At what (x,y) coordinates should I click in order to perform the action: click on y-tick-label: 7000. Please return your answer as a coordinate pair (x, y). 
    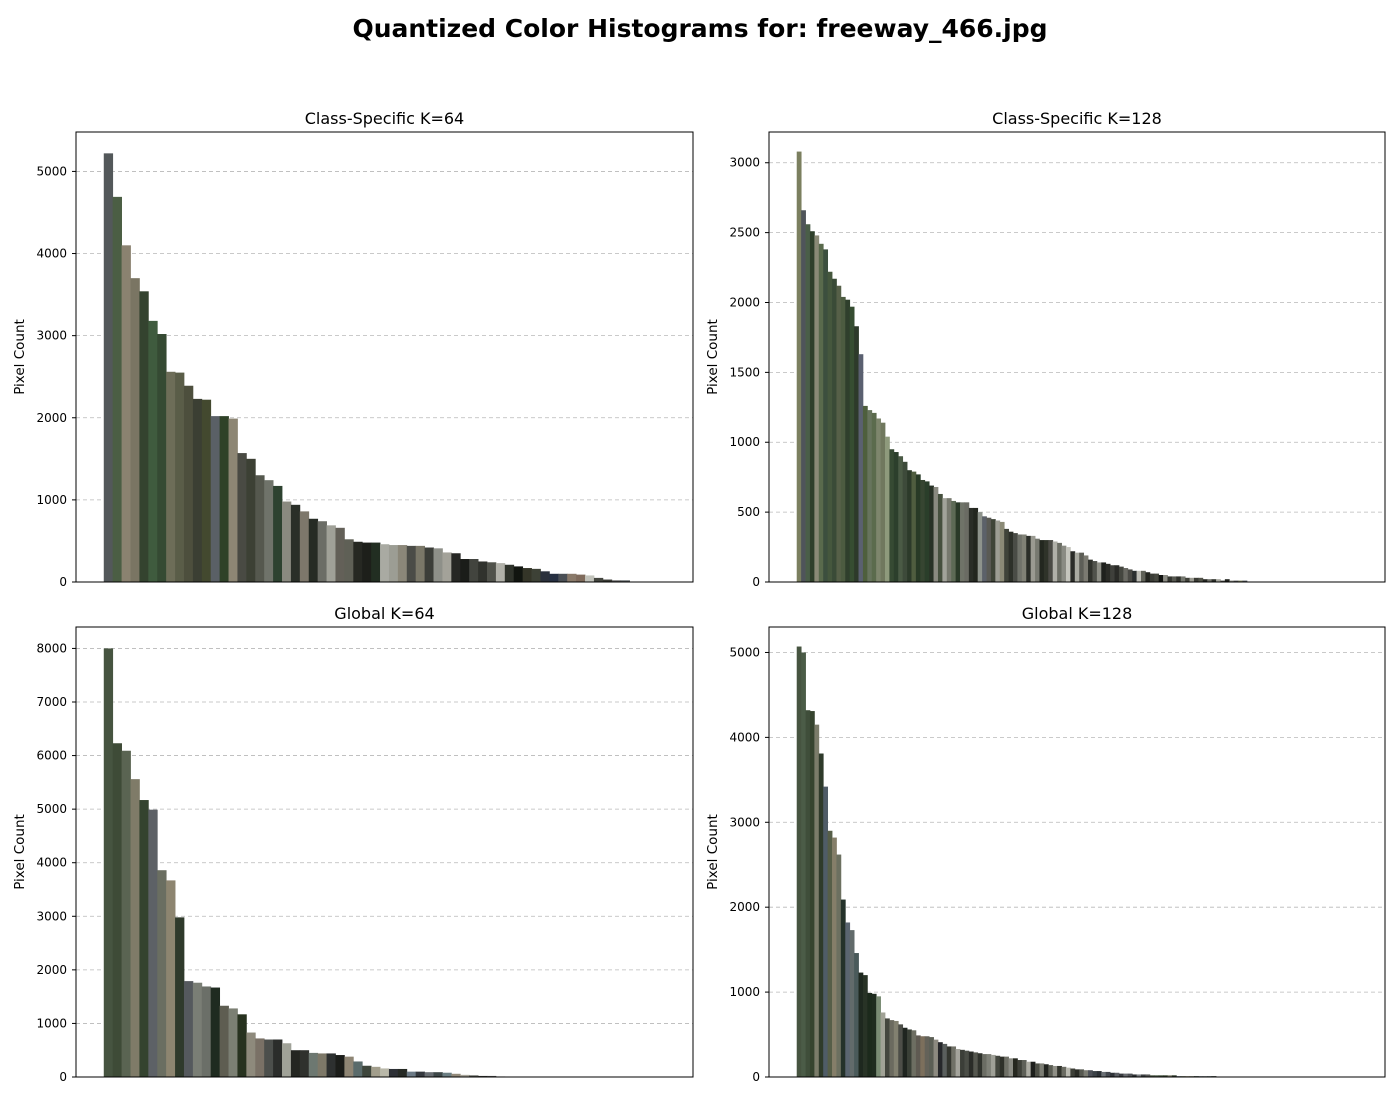
    Looking at the image, I should click on (51, 702).